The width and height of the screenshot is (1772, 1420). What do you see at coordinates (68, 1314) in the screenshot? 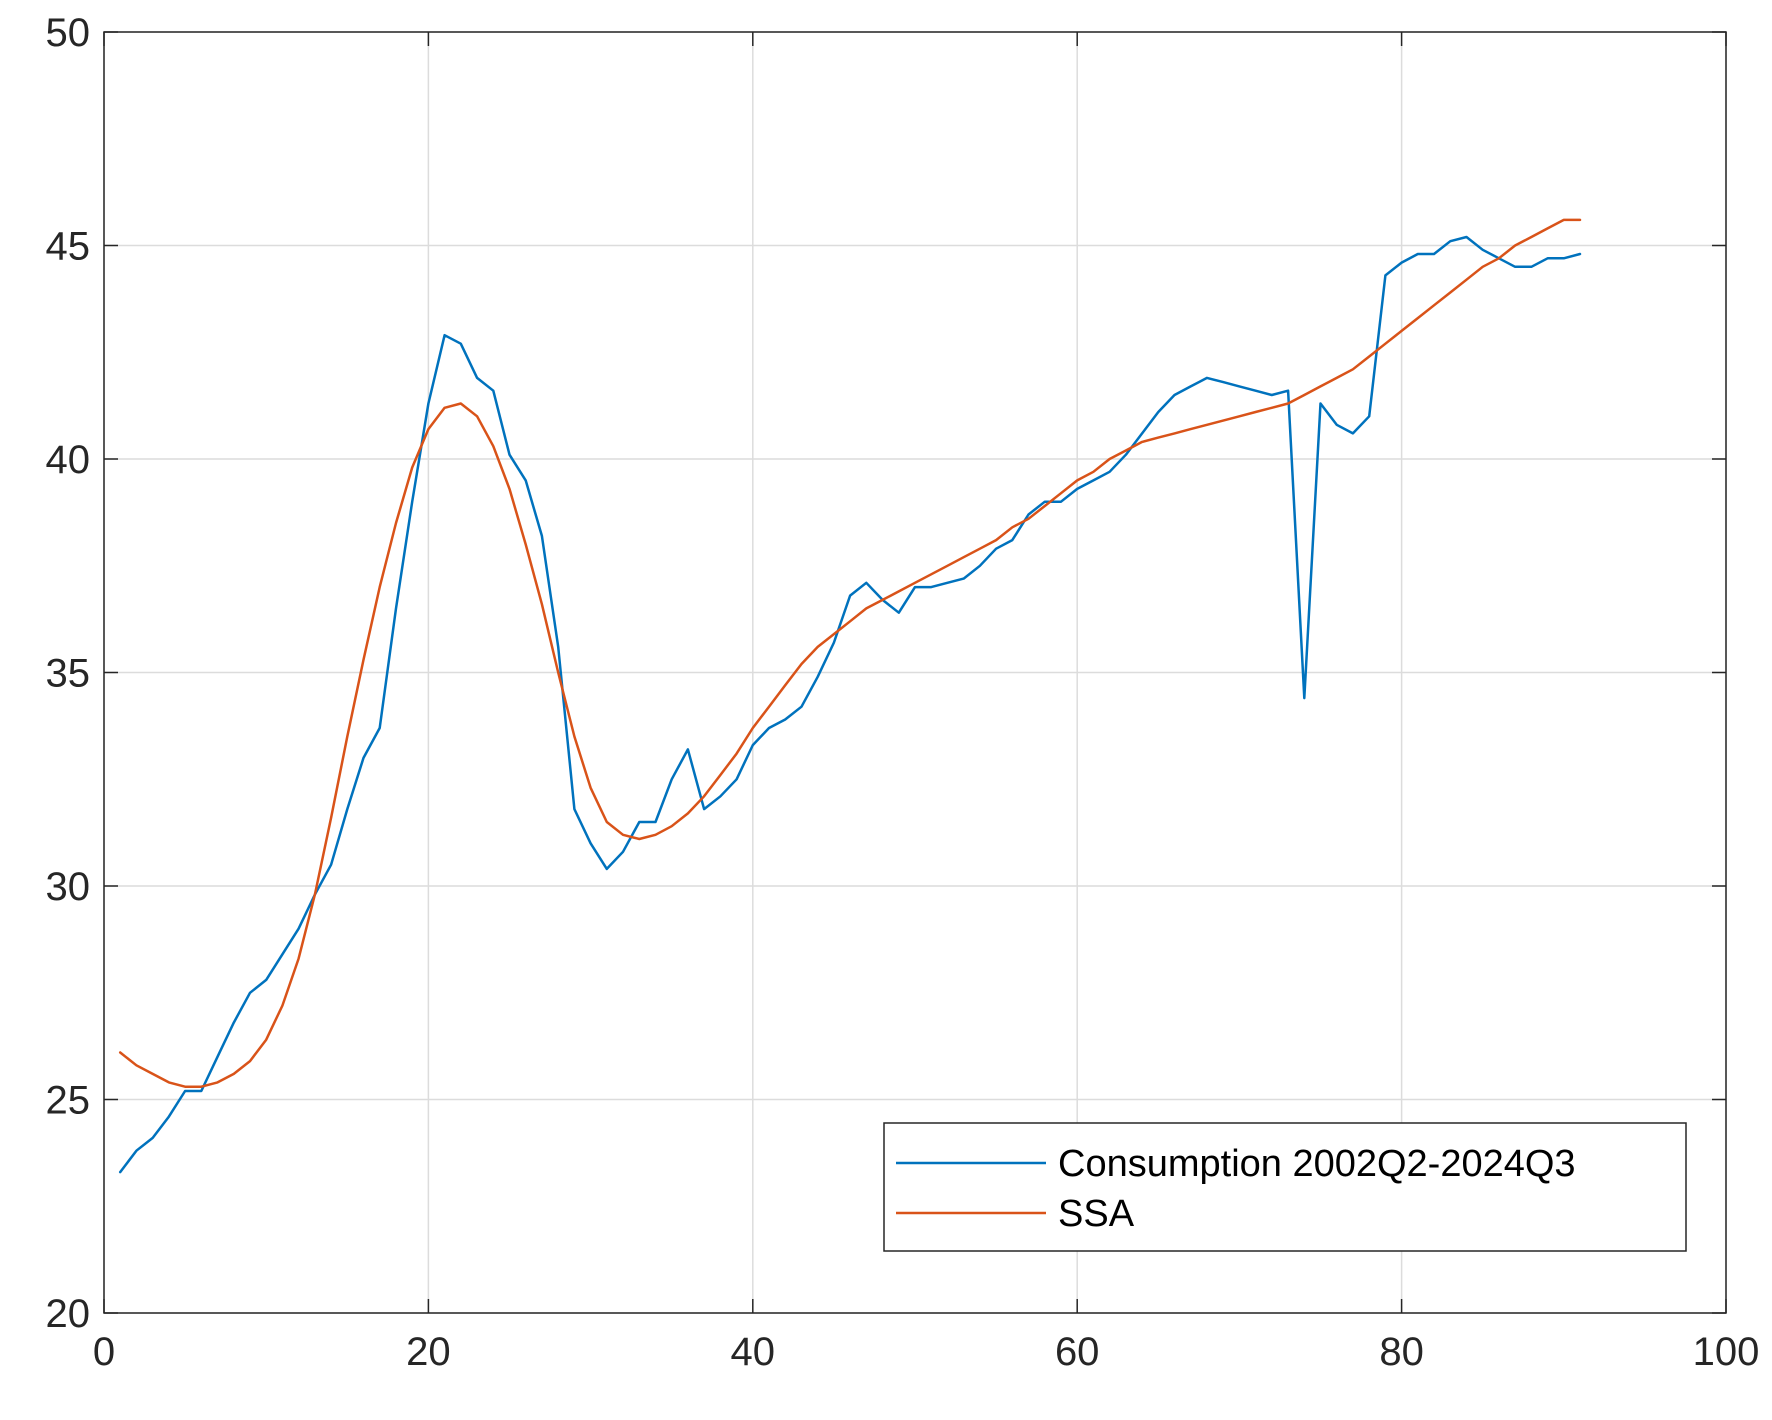
I see `y-tick-label: 20` at bounding box center [68, 1314].